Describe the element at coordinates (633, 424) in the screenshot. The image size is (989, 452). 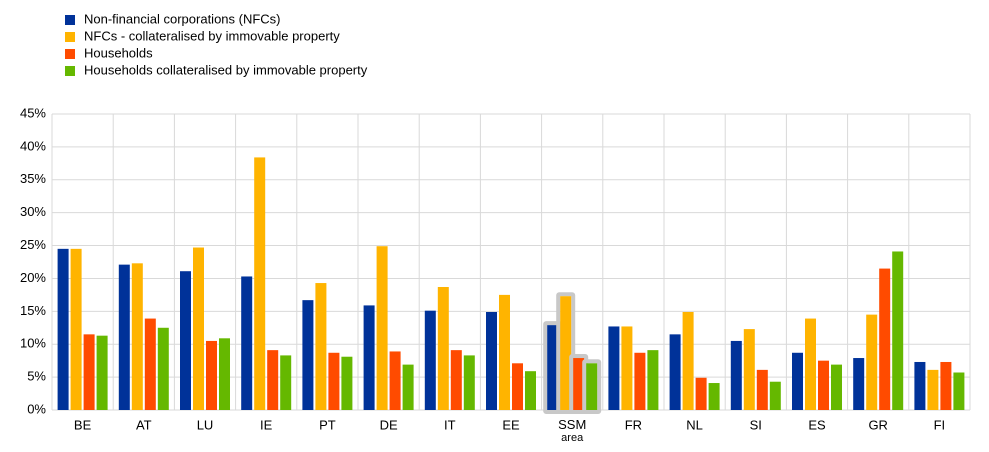
I see `x-tick-label: FR` at that location.